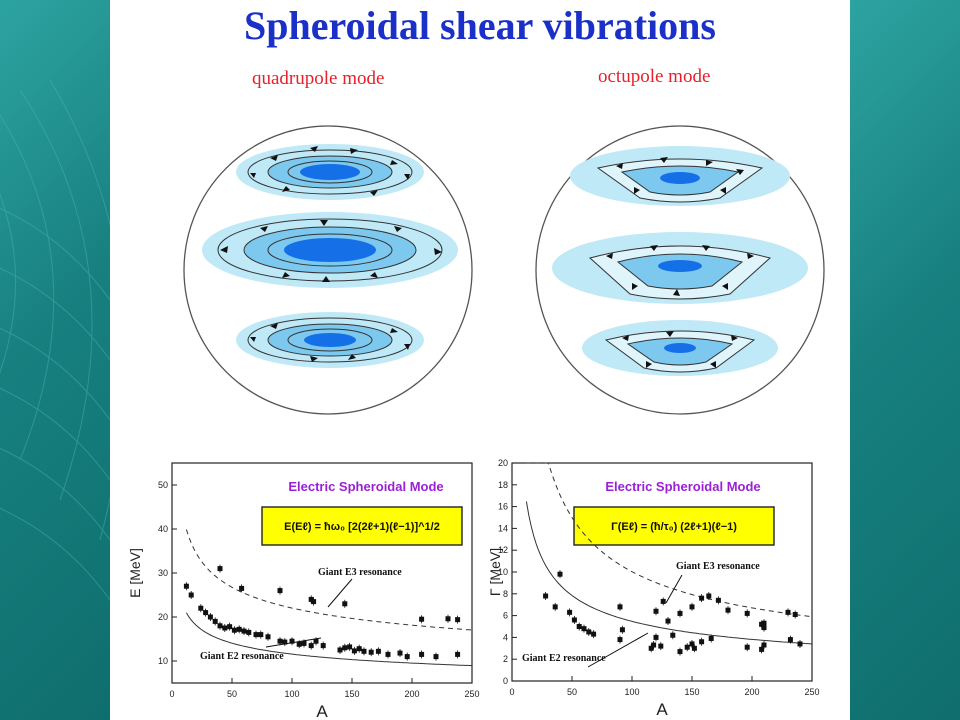  Describe the element at coordinates (680, 348) in the screenshot. I see `octupole-lower-layer` at that location.